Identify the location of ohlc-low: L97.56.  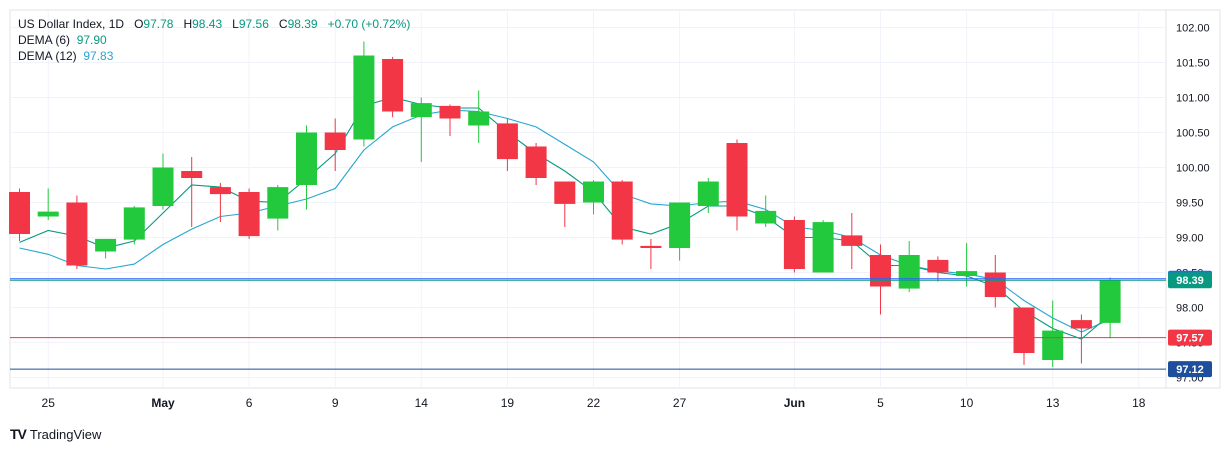
(250, 24).